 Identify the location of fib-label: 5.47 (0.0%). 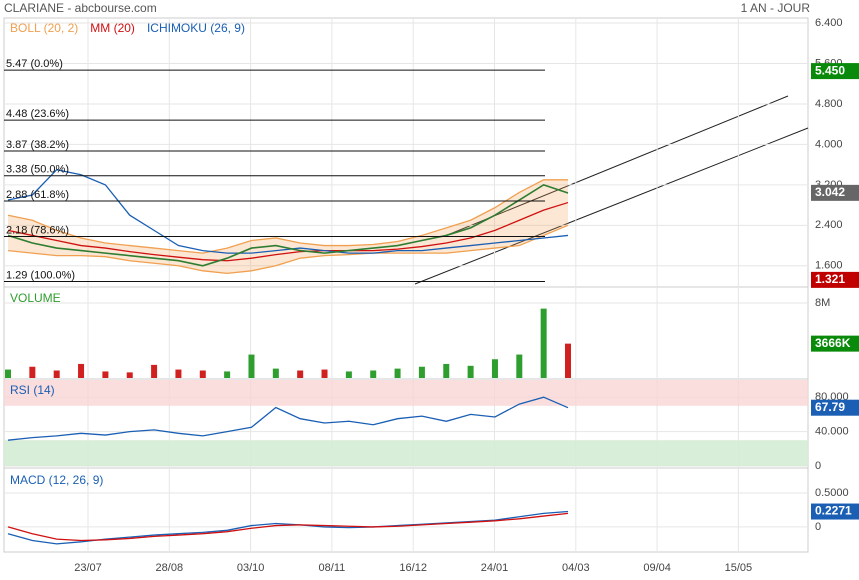
(34, 64).